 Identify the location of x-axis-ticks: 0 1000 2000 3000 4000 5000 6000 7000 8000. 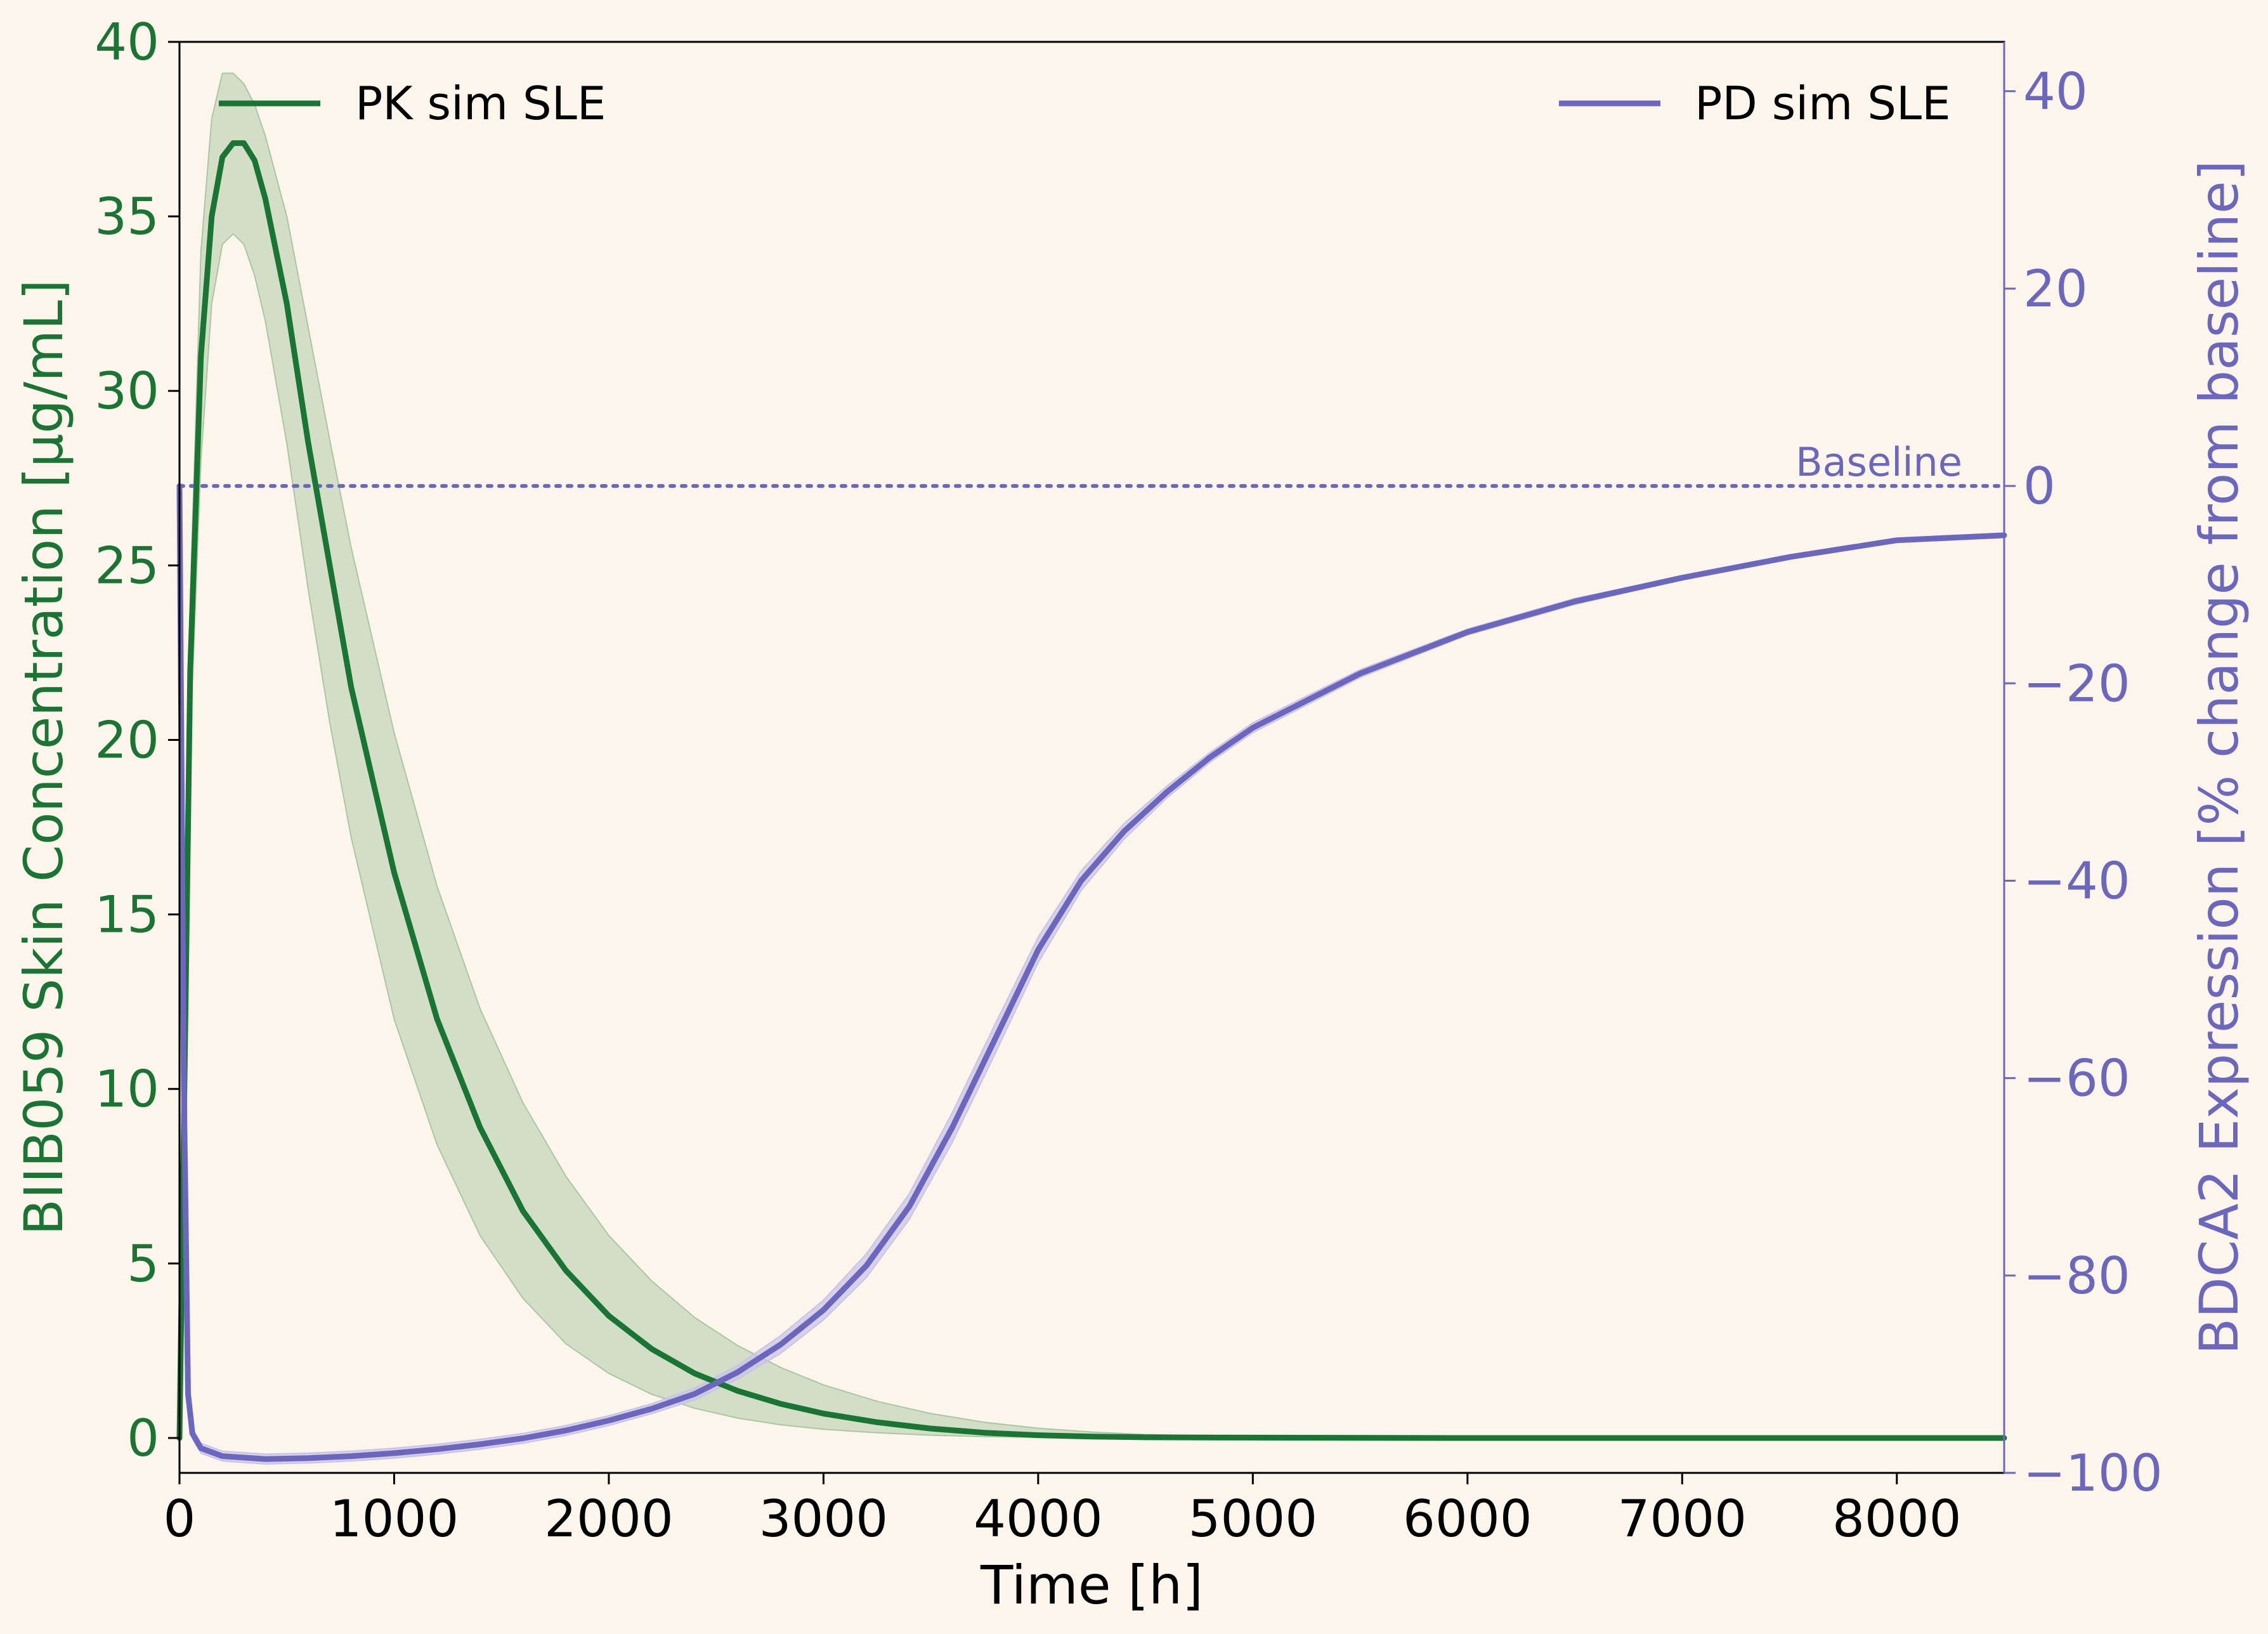
(1063, 1510).